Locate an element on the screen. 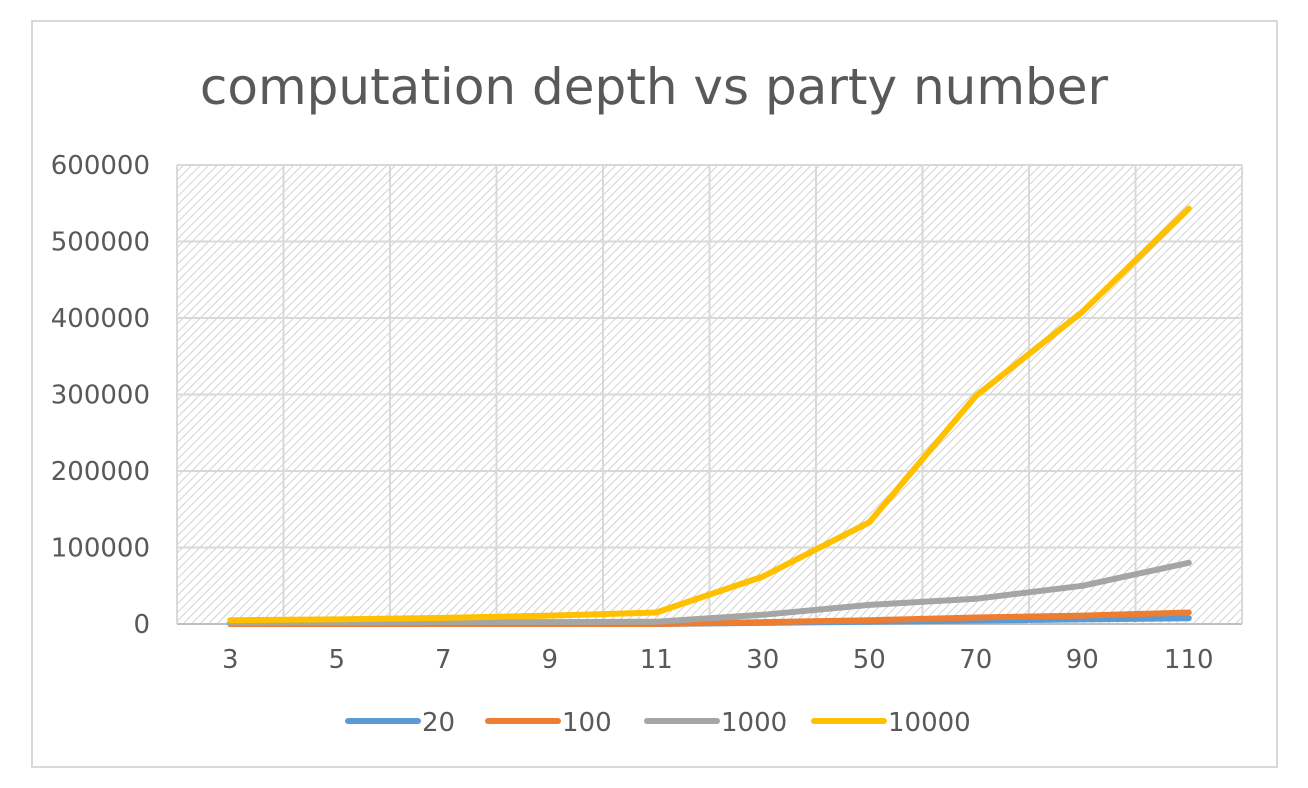 This screenshot has width=1308, height=788. legend-item-20: 20 is located at coordinates (400, 723).